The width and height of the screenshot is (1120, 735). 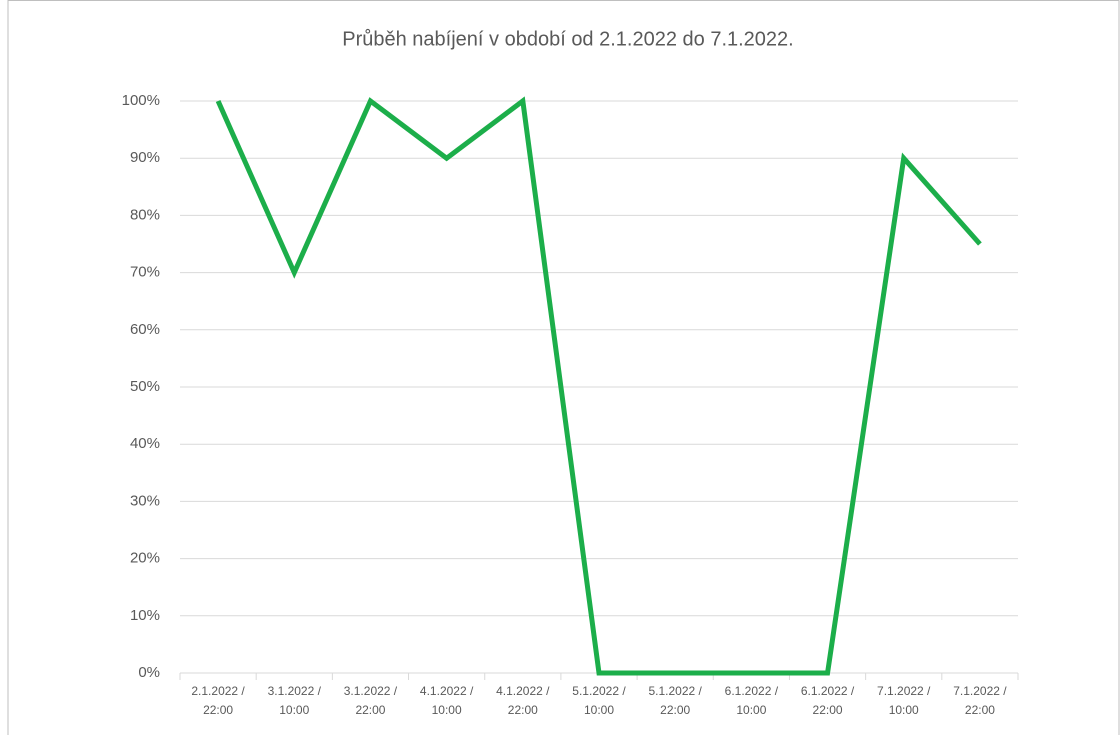 What do you see at coordinates (141, 100) in the screenshot?
I see `y-tick-label: 100%` at bounding box center [141, 100].